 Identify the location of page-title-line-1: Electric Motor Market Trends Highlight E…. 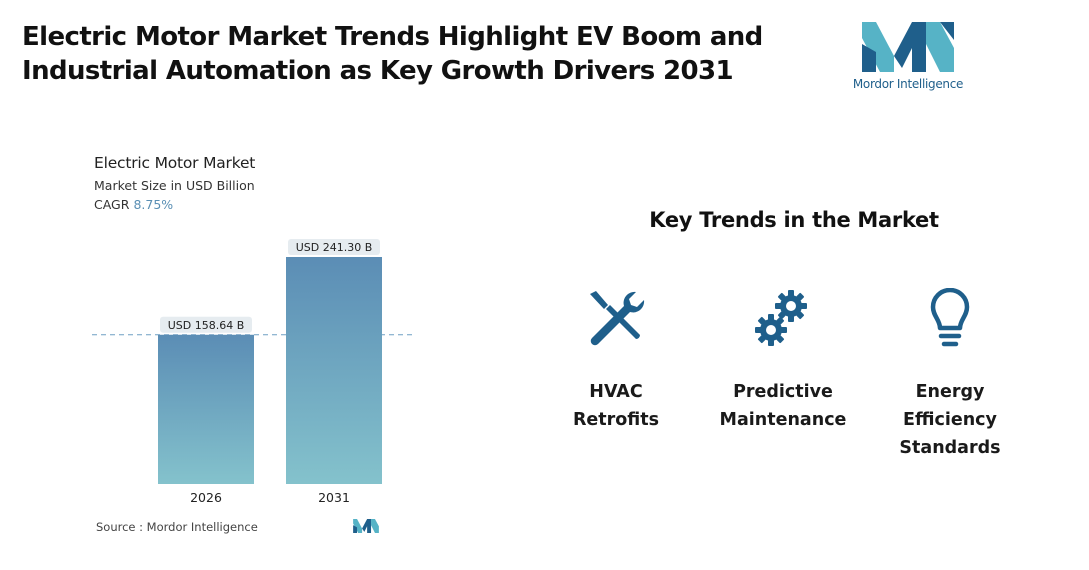
(392, 37).